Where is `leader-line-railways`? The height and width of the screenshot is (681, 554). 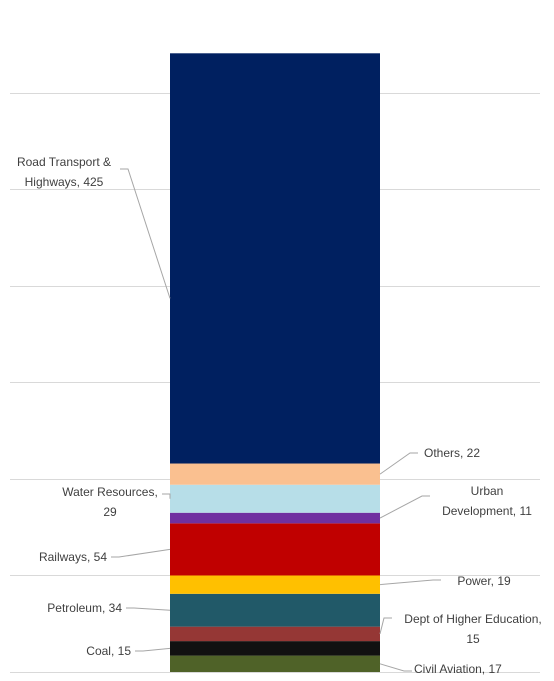 leader-line-railways is located at coordinates (141, 553).